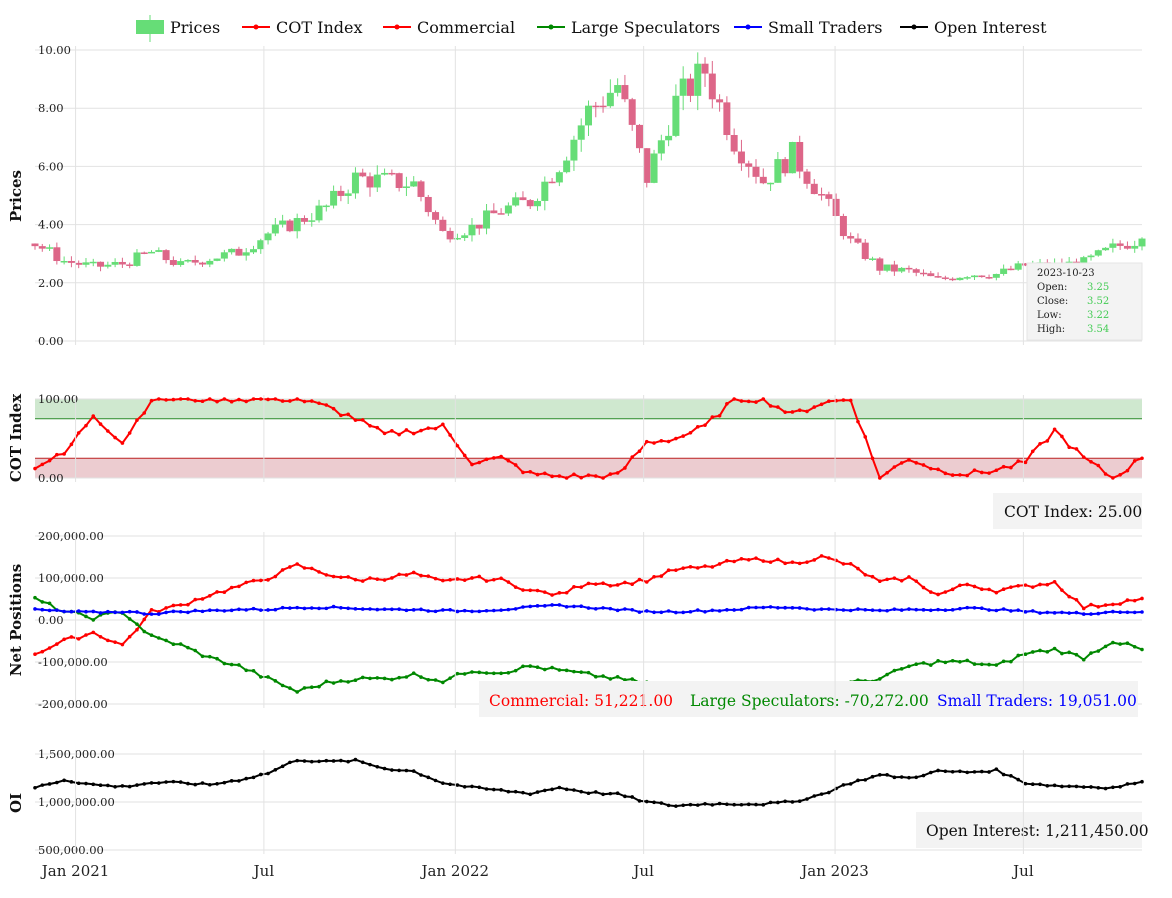 The image size is (1172, 898). What do you see at coordinates (1084, 301) in the screenshot?
I see `tooltip-bg` at bounding box center [1084, 301].